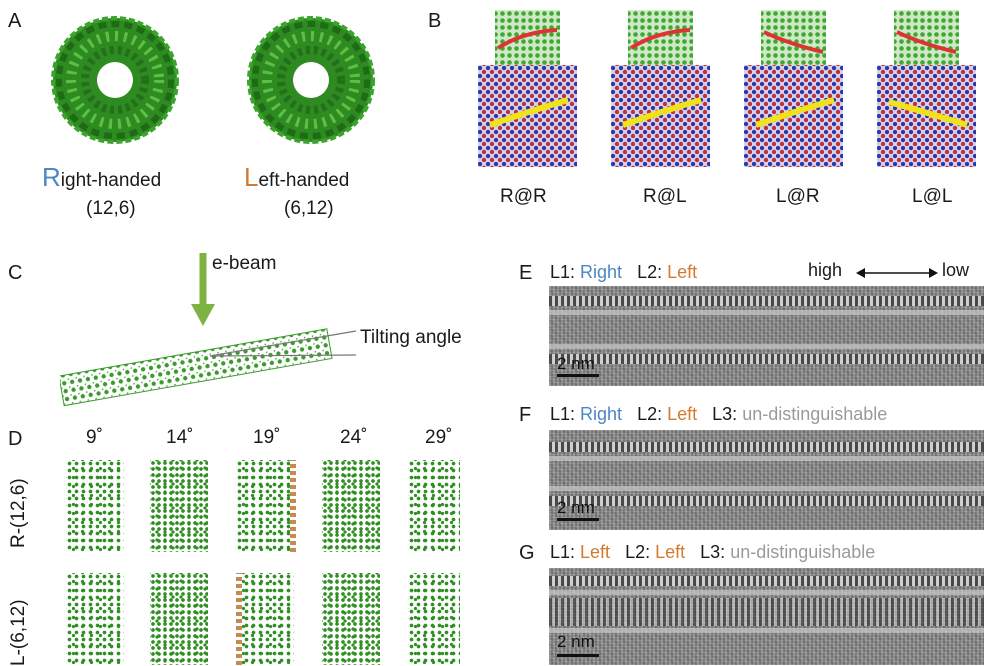 The width and height of the screenshot is (984, 666). I want to click on g-l3-value: un-distinguishable, so click(803, 552).